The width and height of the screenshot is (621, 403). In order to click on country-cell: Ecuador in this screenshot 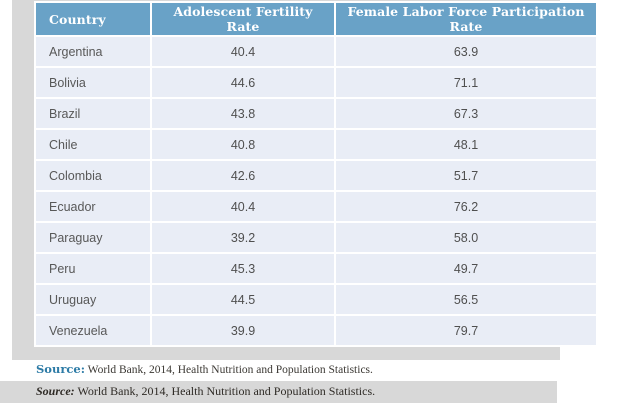, I will do `click(93, 206)`.